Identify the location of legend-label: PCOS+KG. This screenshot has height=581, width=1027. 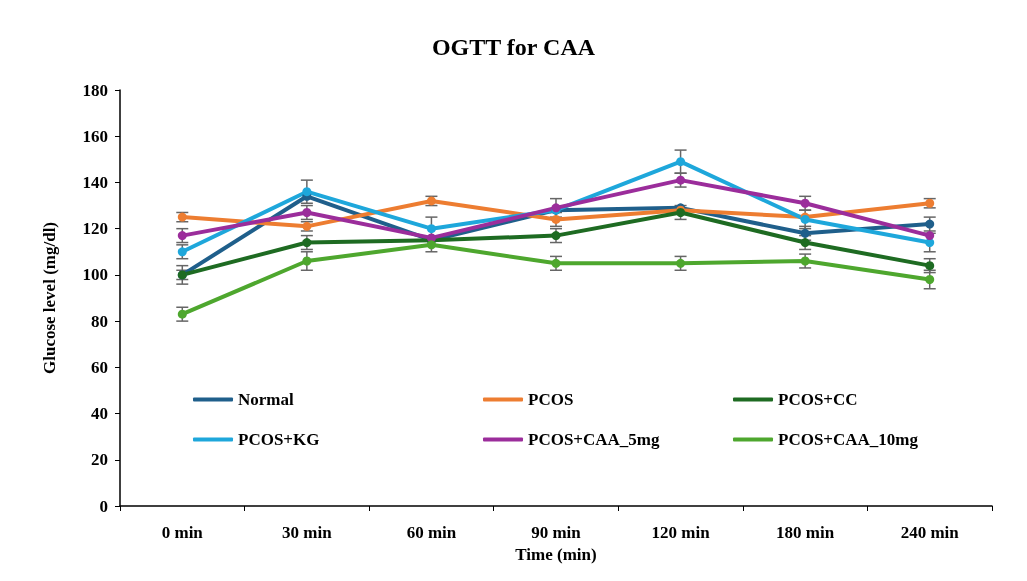
(279, 439).